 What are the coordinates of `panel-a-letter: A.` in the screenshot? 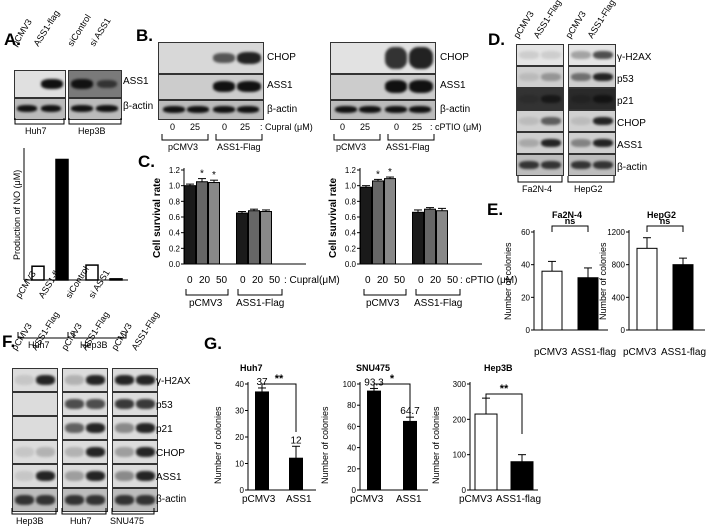 It's located at (12, 39).